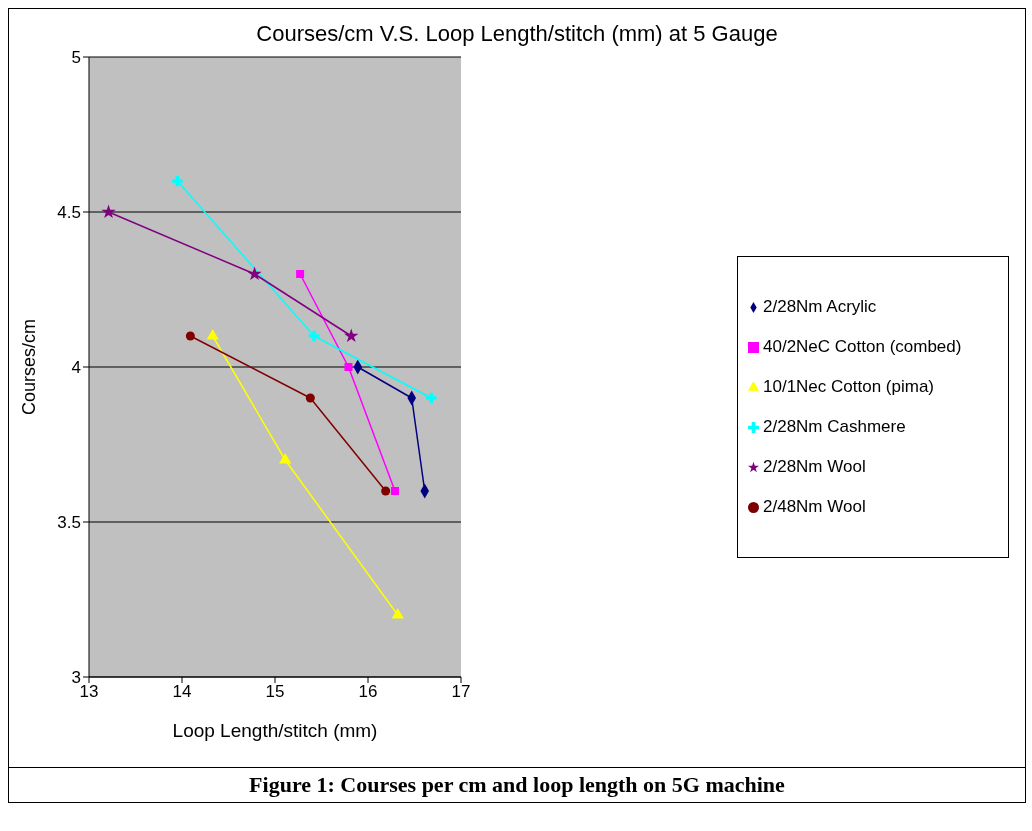 The width and height of the screenshot is (1032, 831). Describe the element at coordinates (29, 367) in the screenshot. I see `y-axis-title: Courses/cm` at that location.